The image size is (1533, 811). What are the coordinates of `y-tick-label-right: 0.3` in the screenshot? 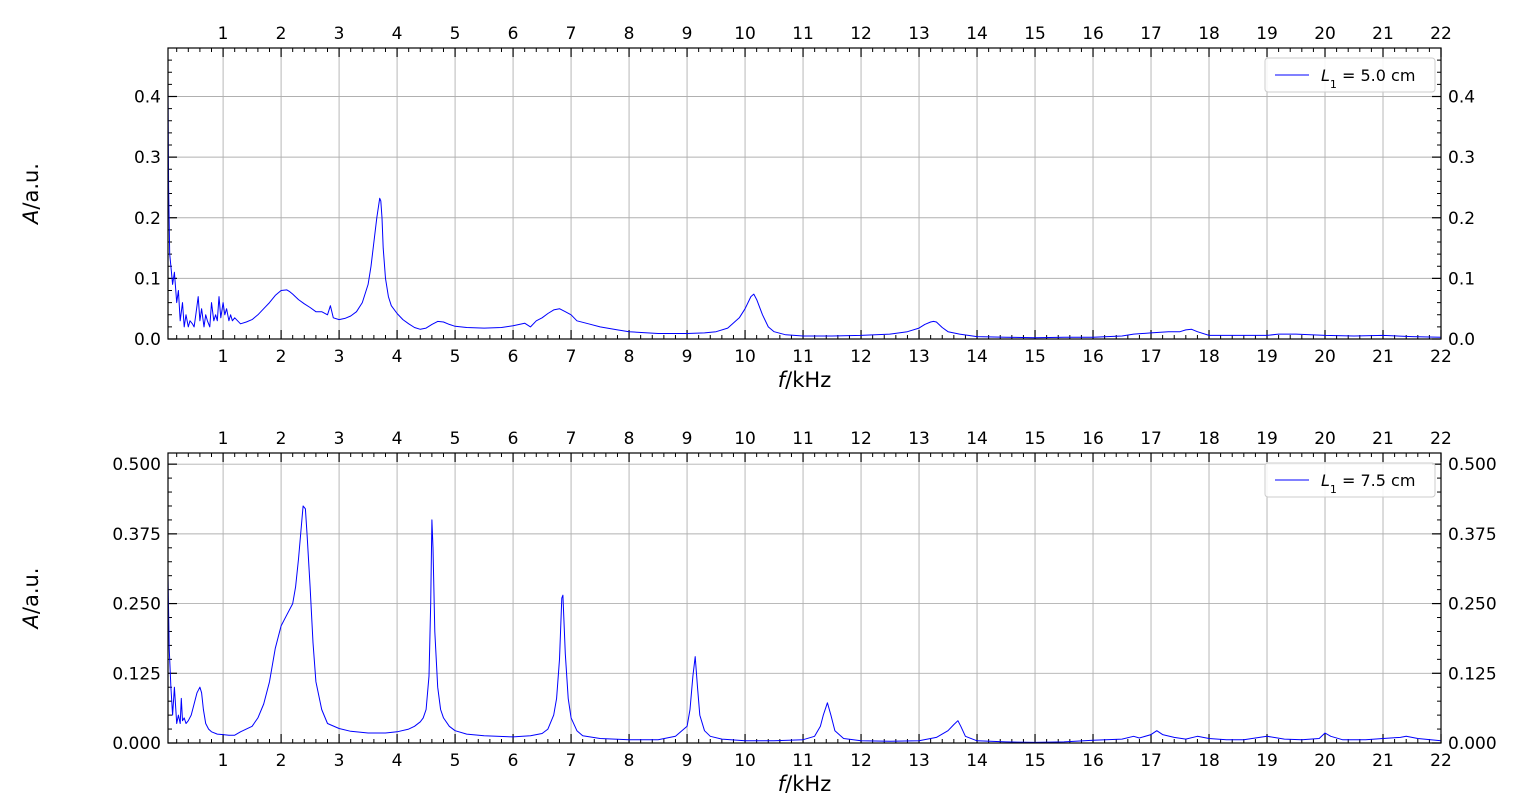 It's located at (1461, 158).